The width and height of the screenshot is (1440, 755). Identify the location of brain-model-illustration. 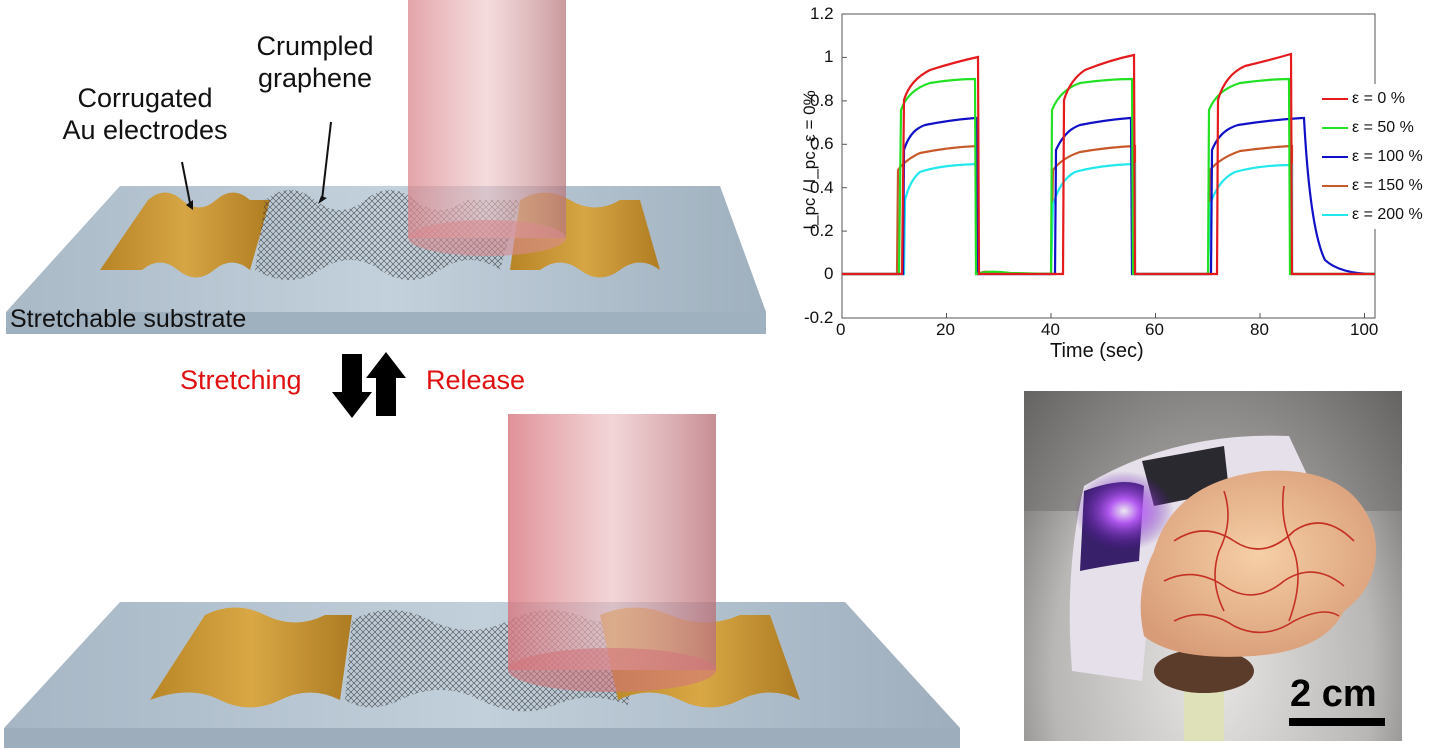
(1213, 566).